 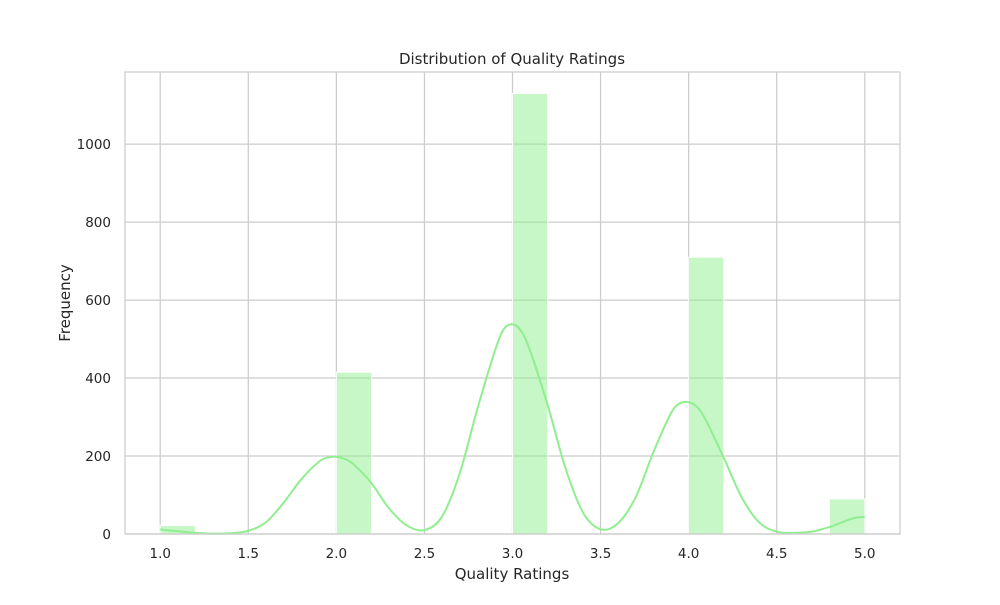 I want to click on x-tick-label: 1.0, so click(x=159, y=554).